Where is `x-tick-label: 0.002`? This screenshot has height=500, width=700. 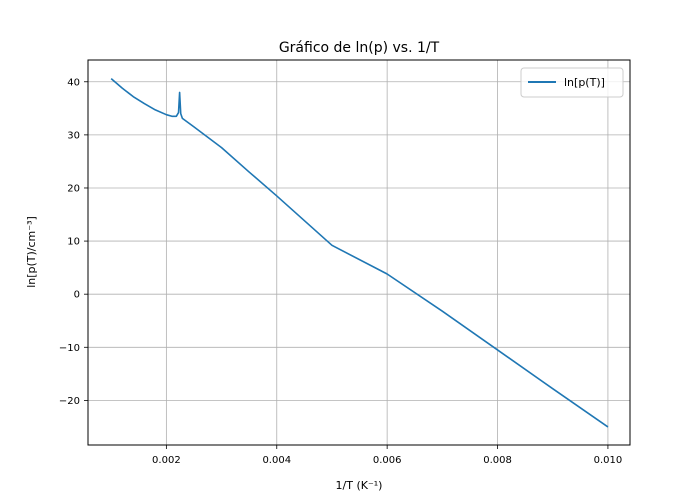
x-tick-label: 0.002 is located at coordinates (166, 460).